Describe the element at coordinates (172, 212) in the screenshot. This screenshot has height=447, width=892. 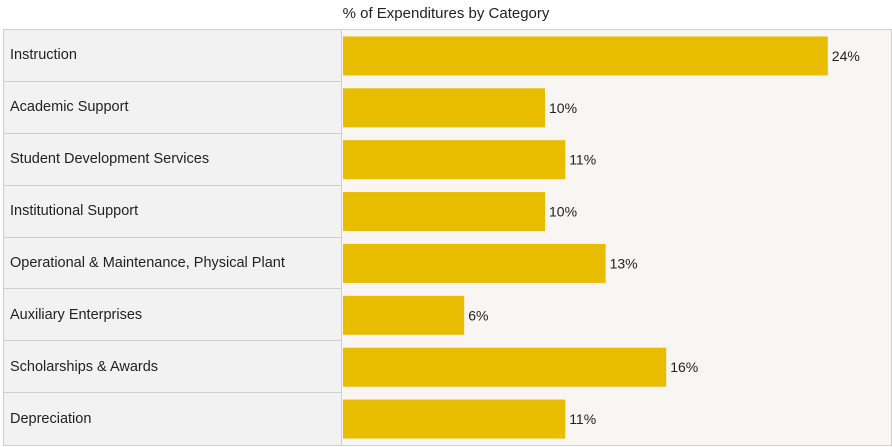
I see `category-label: Institutional Support` at that location.